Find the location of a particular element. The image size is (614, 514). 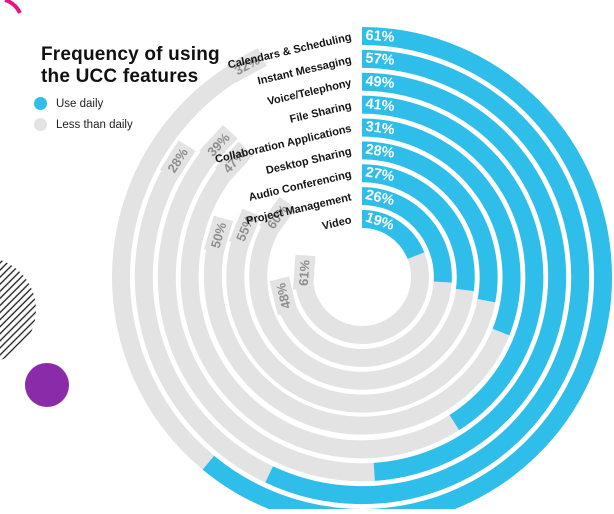

value-daily-desktop-sharing: 28% is located at coordinates (379, 152).